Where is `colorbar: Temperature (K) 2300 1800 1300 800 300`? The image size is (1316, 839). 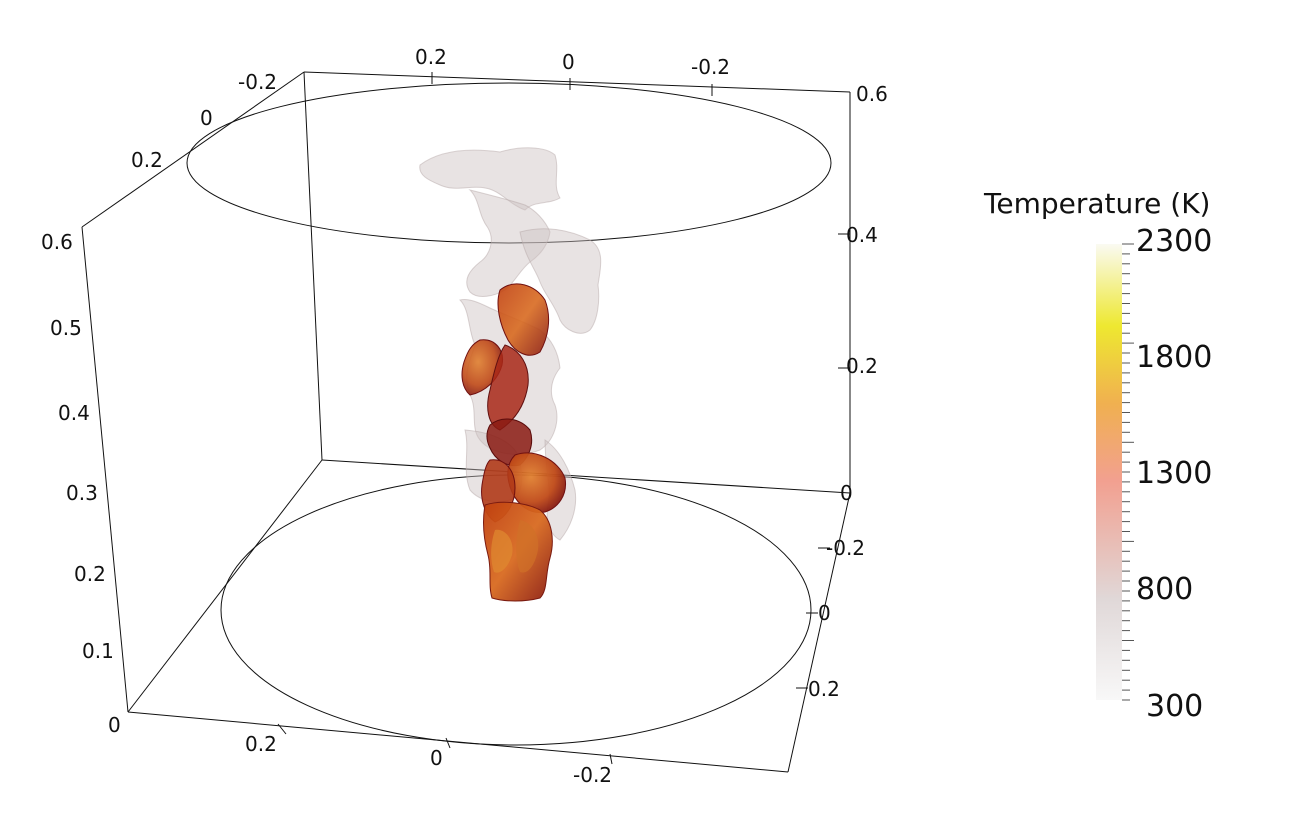 colorbar: Temperature (K) 2300 1800 1300 800 300 is located at coordinates (1097, 455).